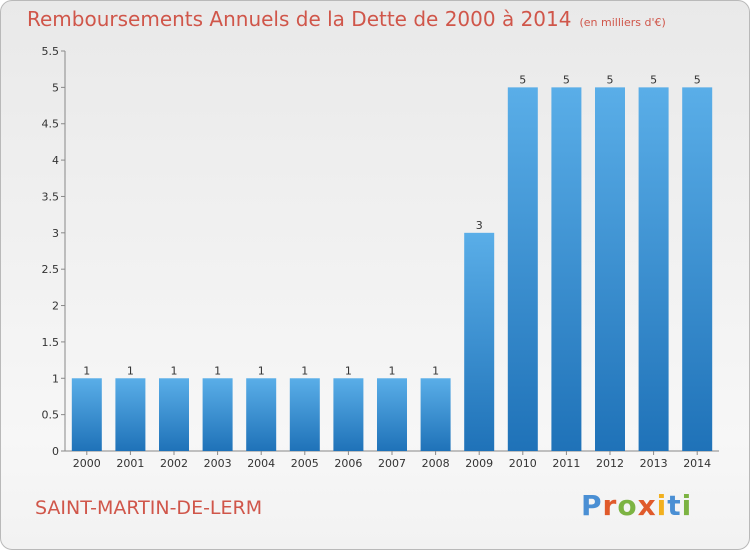  Describe the element at coordinates (86, 414) in the screenshot. I see `bar-2000` at that location.